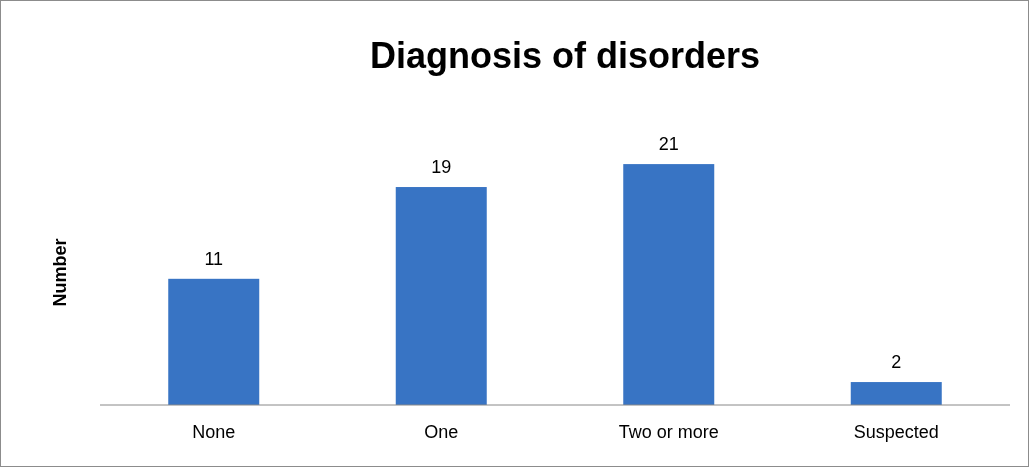  What do you see at coordinates (60, 272) in the screenshot?
I see `y-axis-title: Number` at bounding box center [60, 272].